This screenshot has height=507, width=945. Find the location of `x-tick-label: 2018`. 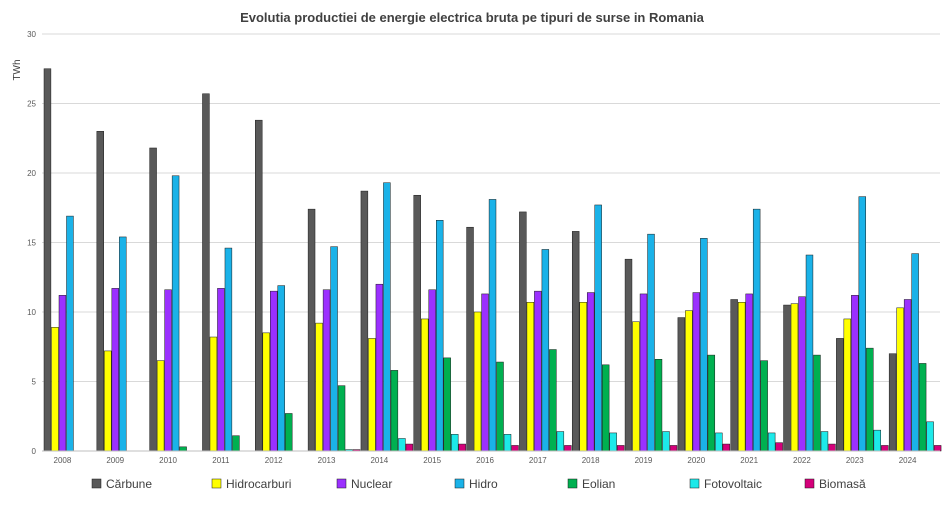

x-tick-label: 2018 is located at coordinates (591, 460).